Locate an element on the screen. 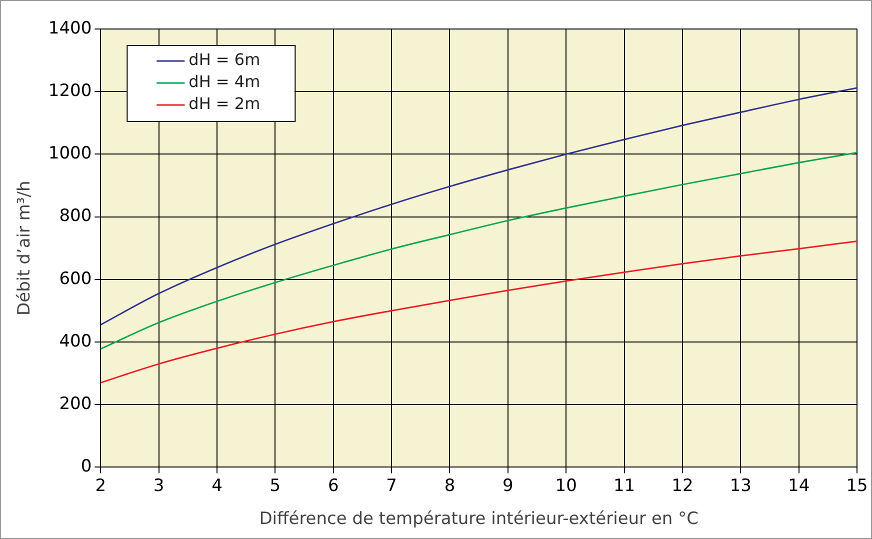 The image size is (872, 539). x-tick-label: 12 is located at coordinates (683, 486).